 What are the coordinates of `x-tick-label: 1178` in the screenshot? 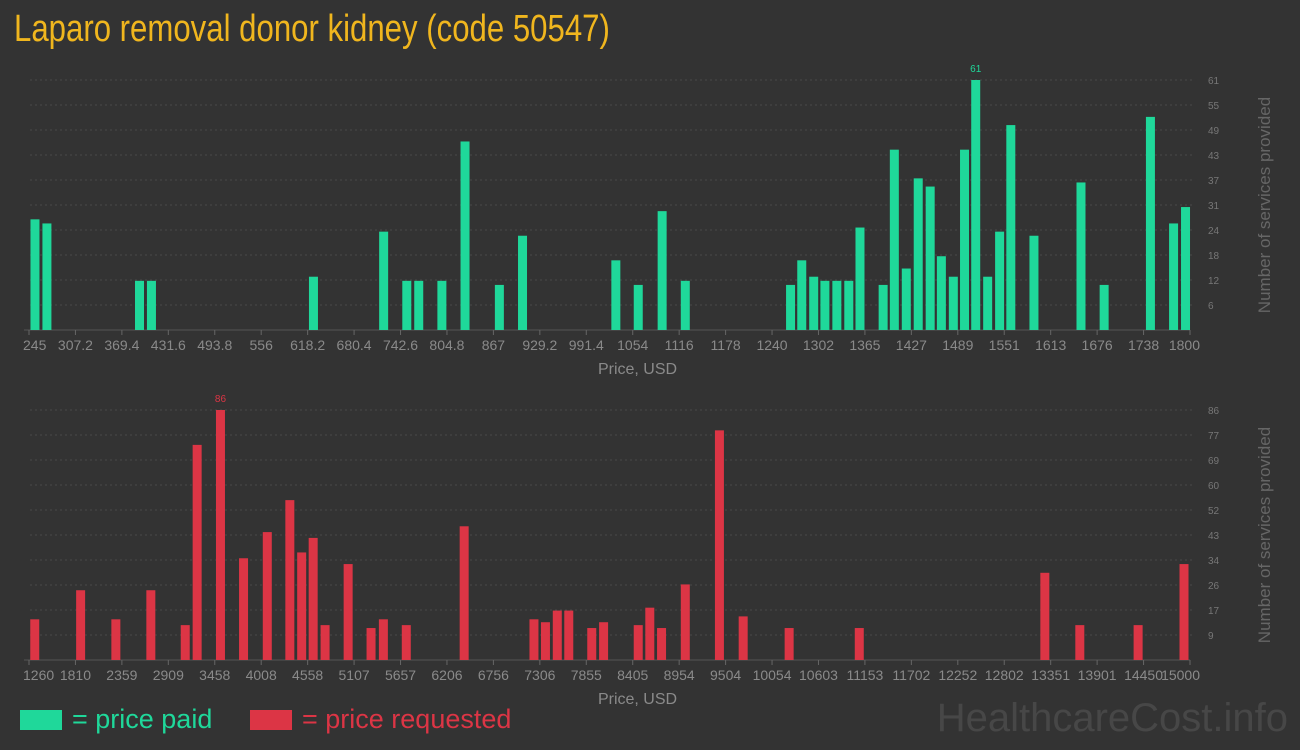 It's located at (726, 345).